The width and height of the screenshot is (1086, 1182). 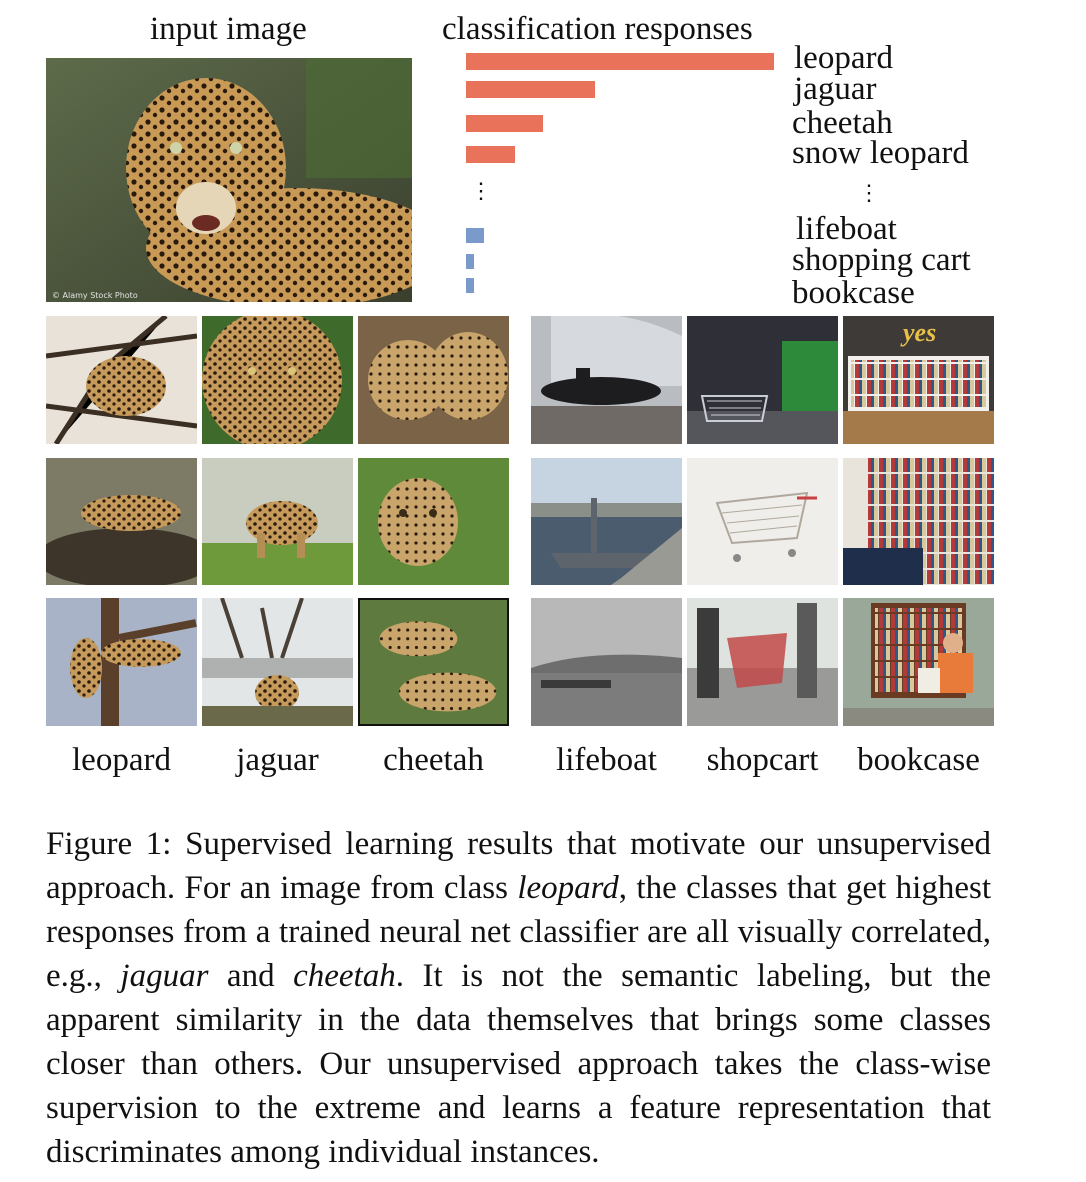 What do you see at coordinates (606, 380) in the screenshot?
I see `submarine-display-photo` at bounding box center [606, 380].